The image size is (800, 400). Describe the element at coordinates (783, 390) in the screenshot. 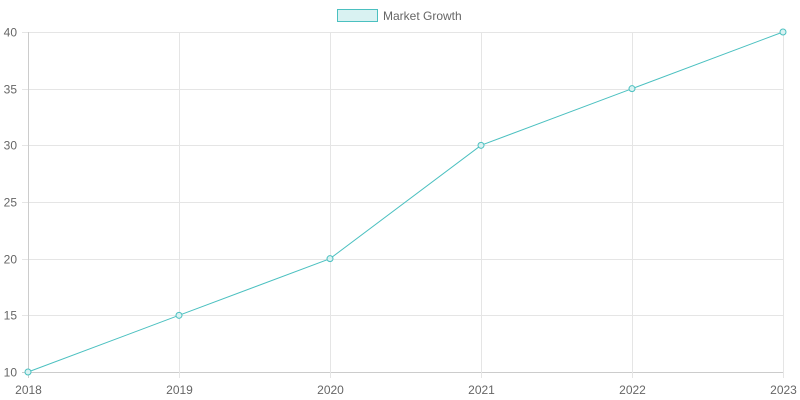

I see `x-tick-label: 2023` at that location.